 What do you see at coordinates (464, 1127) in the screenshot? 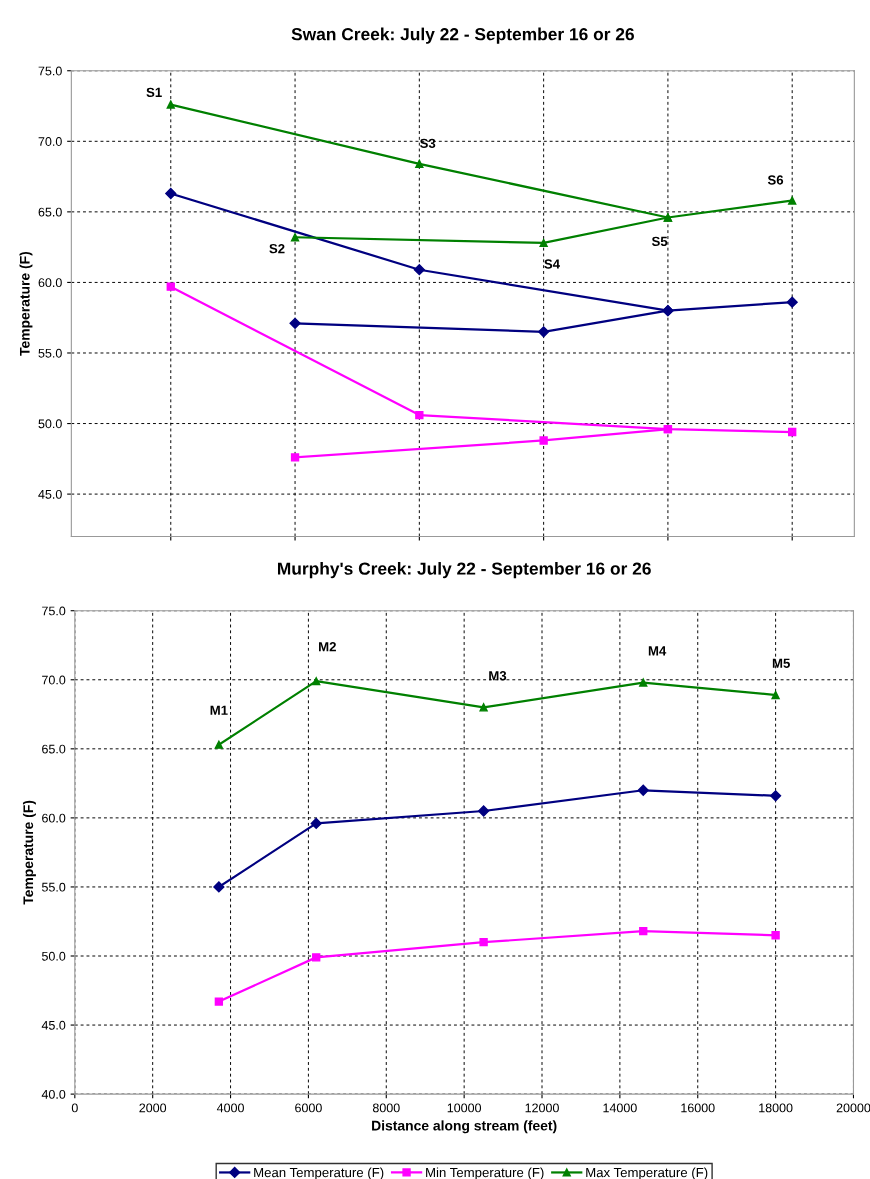
I see `x-axis-title: Distance along stream (feet)` at bounding box center [464, 1127].